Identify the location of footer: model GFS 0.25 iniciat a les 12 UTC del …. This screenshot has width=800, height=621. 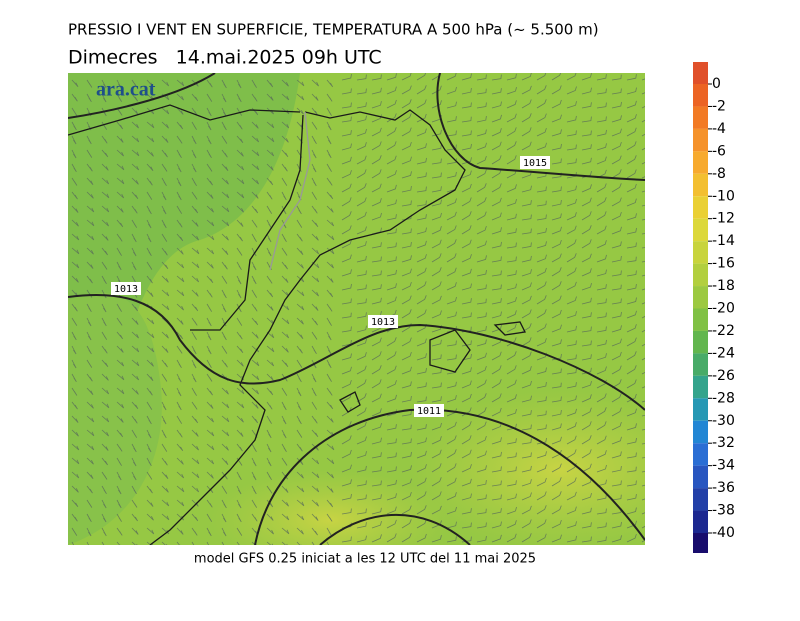
(365, 559).